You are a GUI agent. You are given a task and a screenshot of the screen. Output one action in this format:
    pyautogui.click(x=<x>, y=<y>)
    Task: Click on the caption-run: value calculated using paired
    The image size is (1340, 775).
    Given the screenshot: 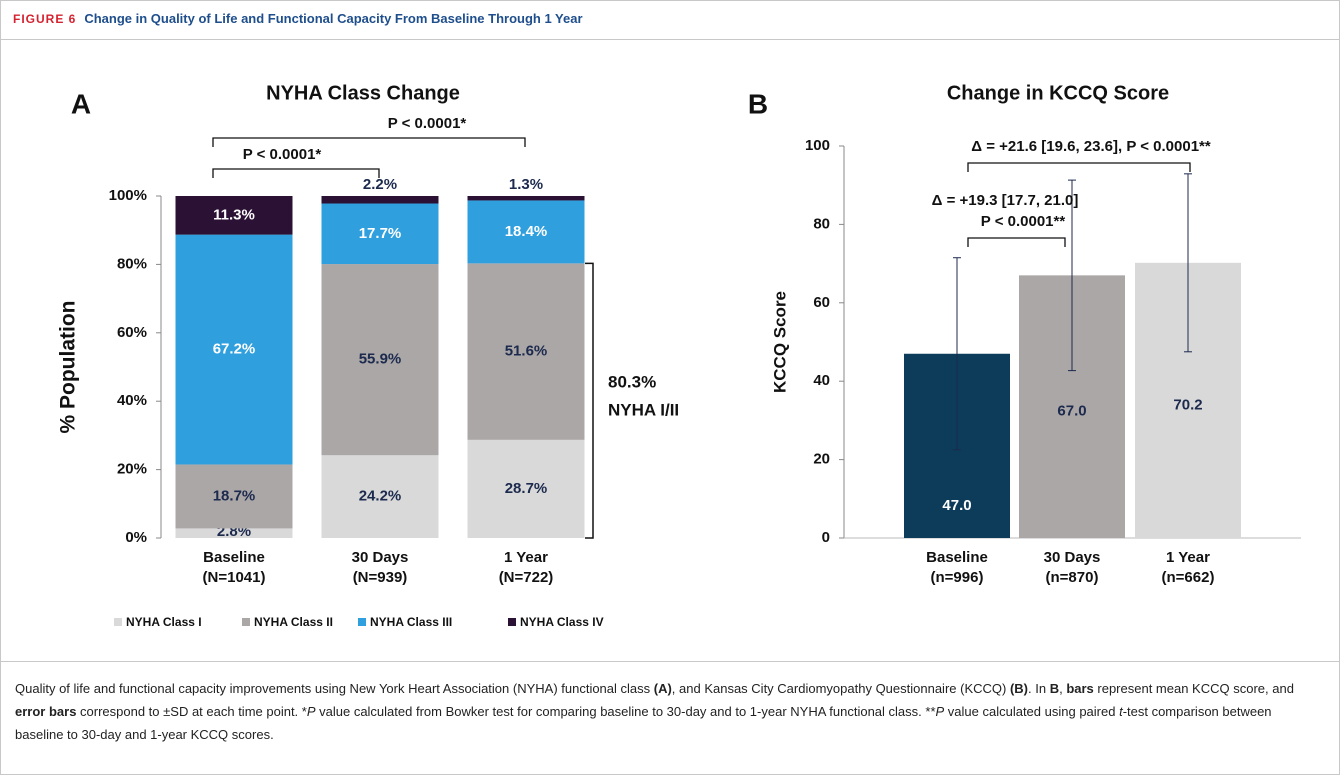 What is the action you would take?
    pyautogui.click(x=1032, y=711)
    